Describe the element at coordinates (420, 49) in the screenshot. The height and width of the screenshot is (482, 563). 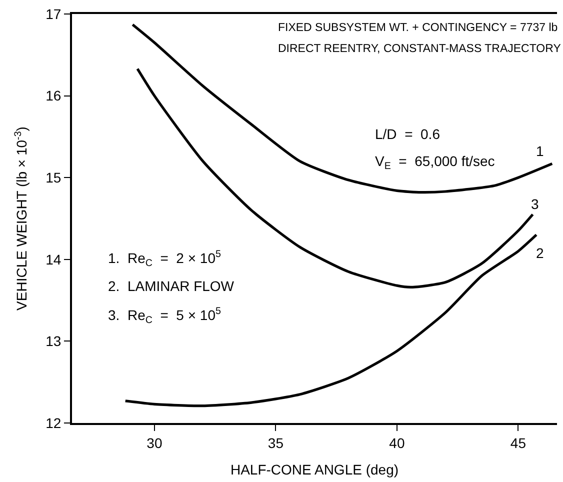
I see `annotation: DIRECT REENTRY, CONSTANT-MASS TRAJECTORY` at that location.